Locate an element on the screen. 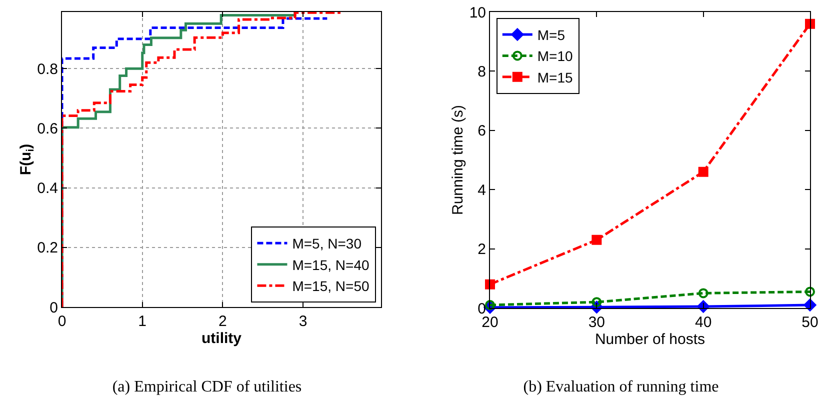 Image resolution: width=828 pixels, height=408 pixels. text: (b) Evaluation of running time is located at coordinates (621, 387).